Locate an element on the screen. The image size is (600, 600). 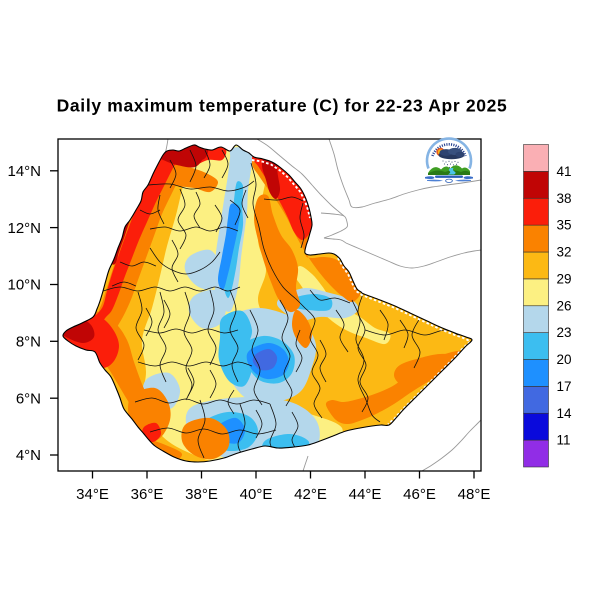
svg-text: 34°E is located at coordinates (92, 494).